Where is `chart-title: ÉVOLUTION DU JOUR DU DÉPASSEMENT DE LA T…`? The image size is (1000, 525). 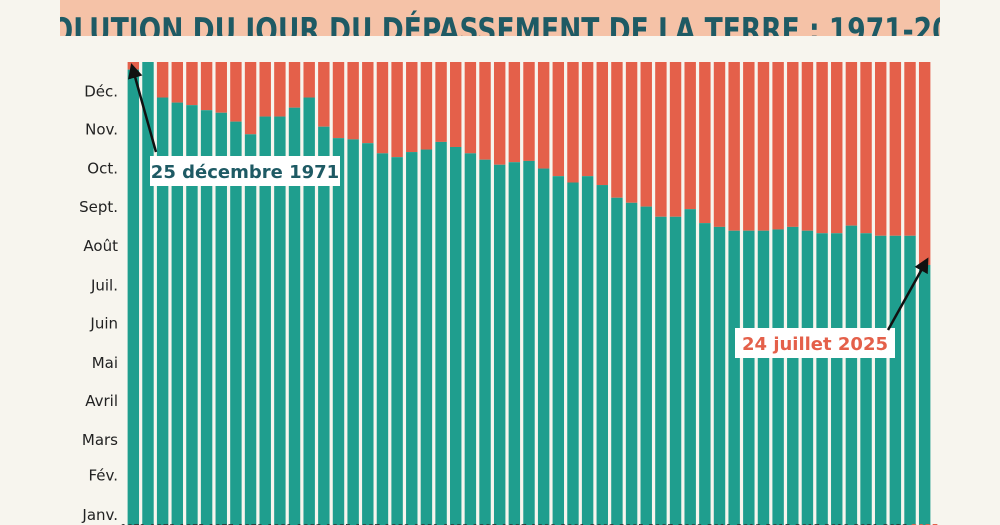
chart-title: ÉVOLUTION DU JOUR DU DÉPASSEMENT DE LA T… is located at coordinates (500, 23).